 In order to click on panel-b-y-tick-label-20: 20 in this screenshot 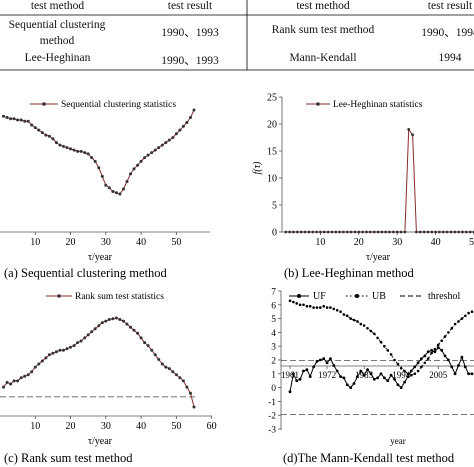, I will do `click(272, 125)`.